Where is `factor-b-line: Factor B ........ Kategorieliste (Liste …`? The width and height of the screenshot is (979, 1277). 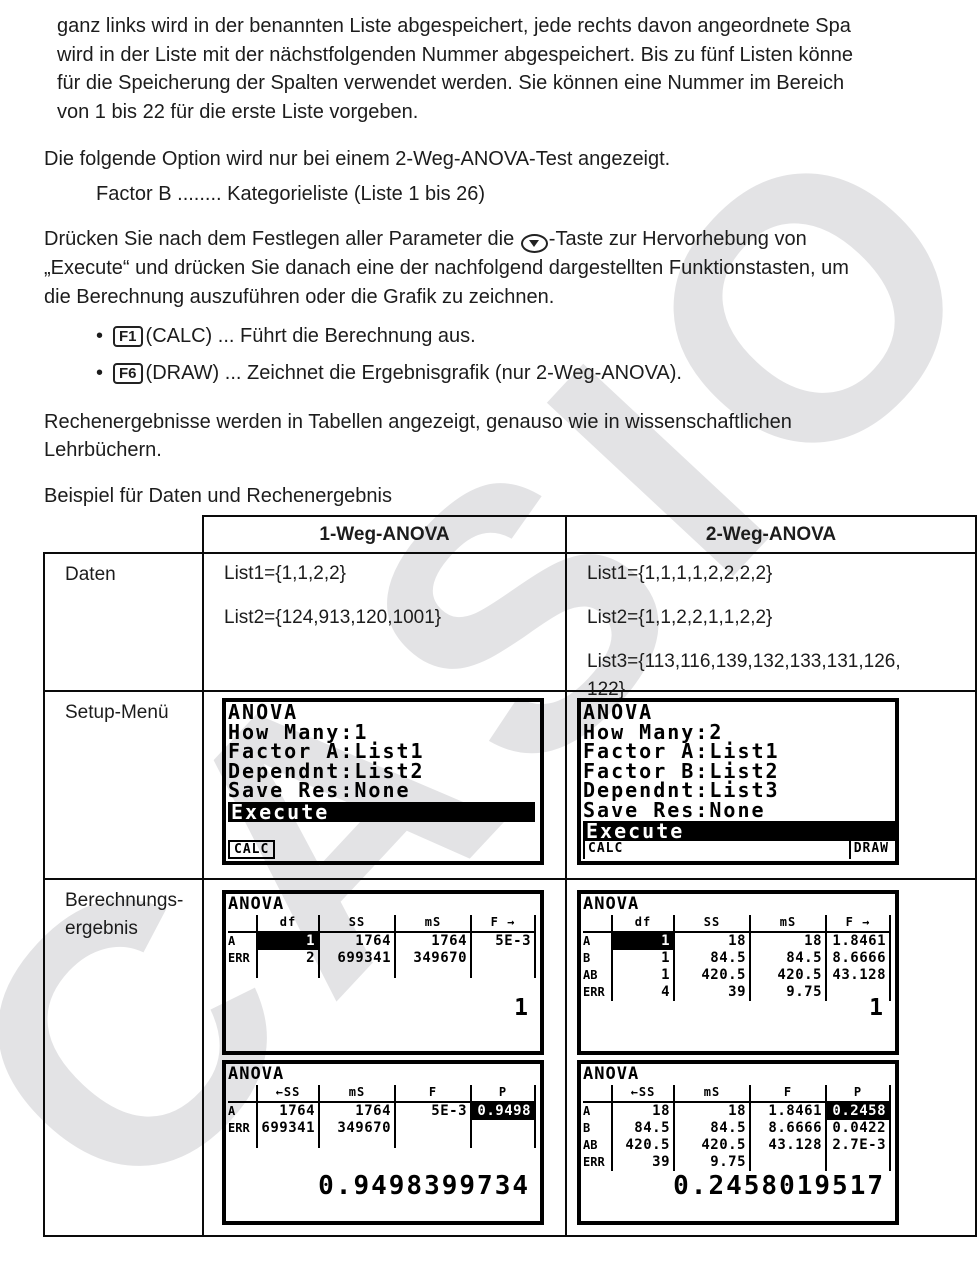
factor-b-line: Factor B ........ Kategorieliste (Liste … is located at coordinates (291, 194).